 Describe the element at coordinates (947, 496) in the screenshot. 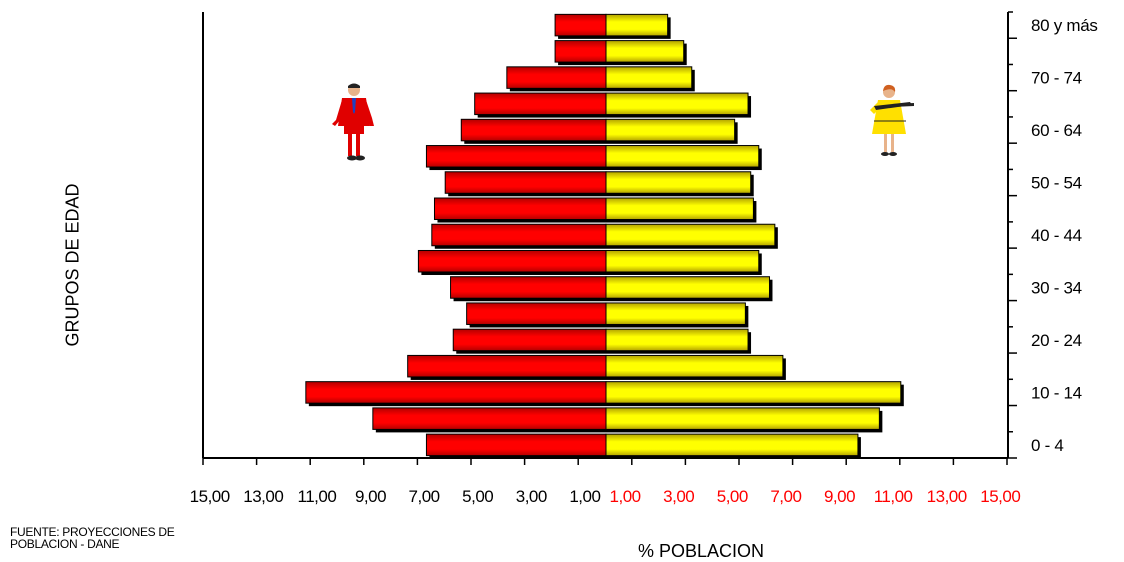

I see `x-tick-label-right: 13,00` at that location.